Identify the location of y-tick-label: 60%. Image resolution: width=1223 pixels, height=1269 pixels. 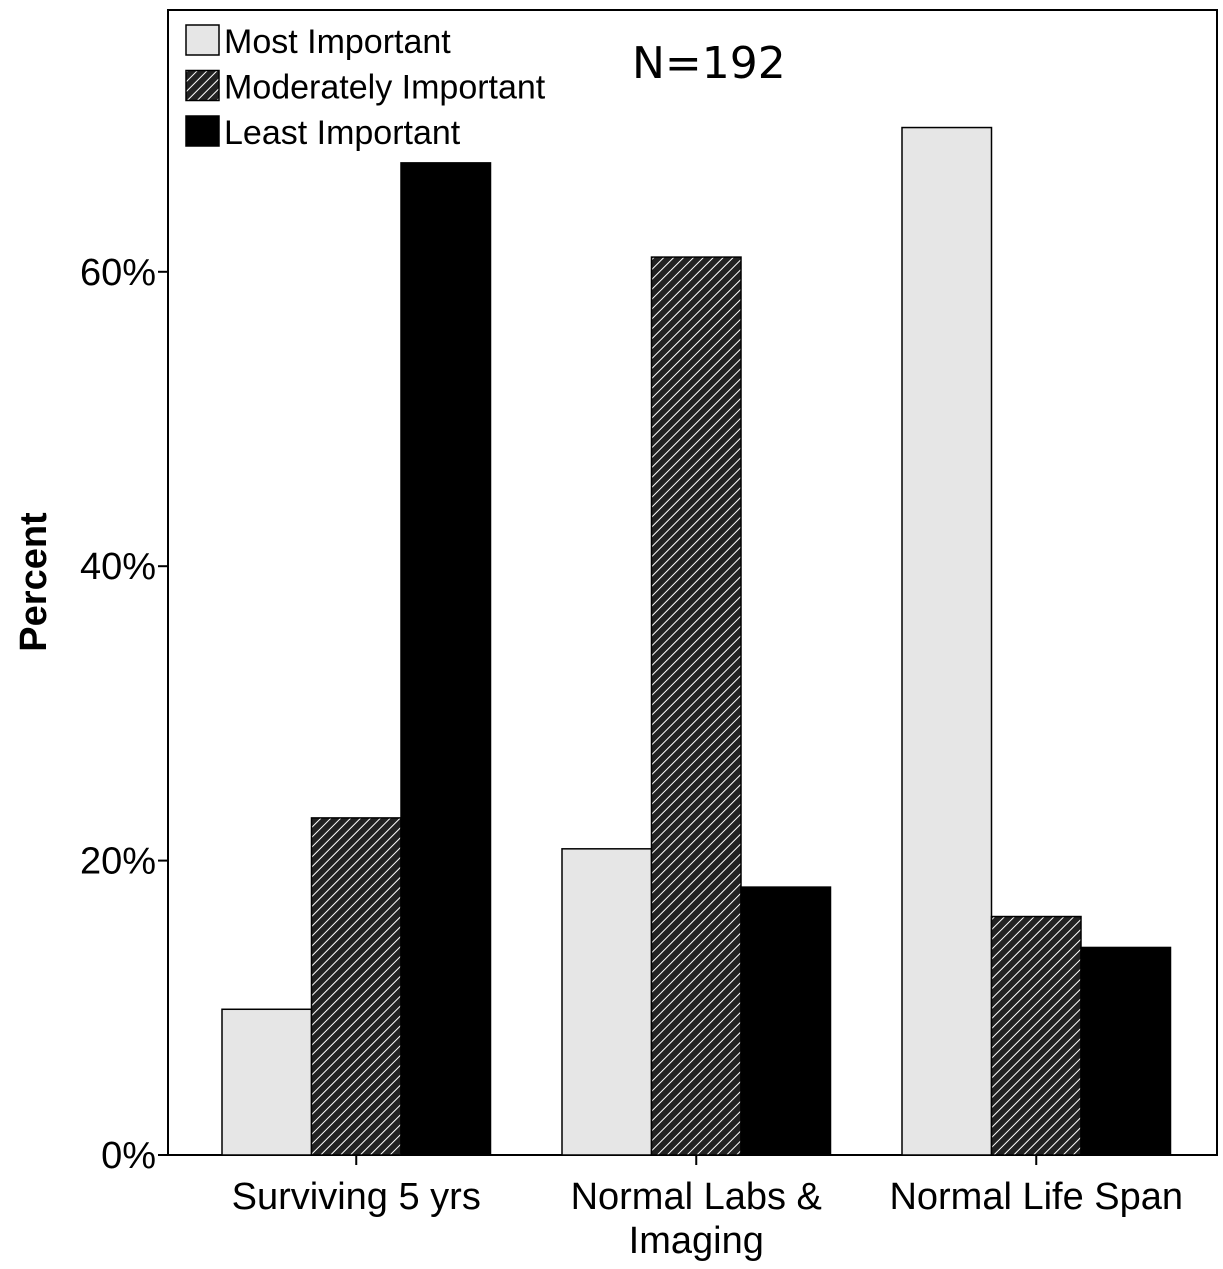
(118, 273).